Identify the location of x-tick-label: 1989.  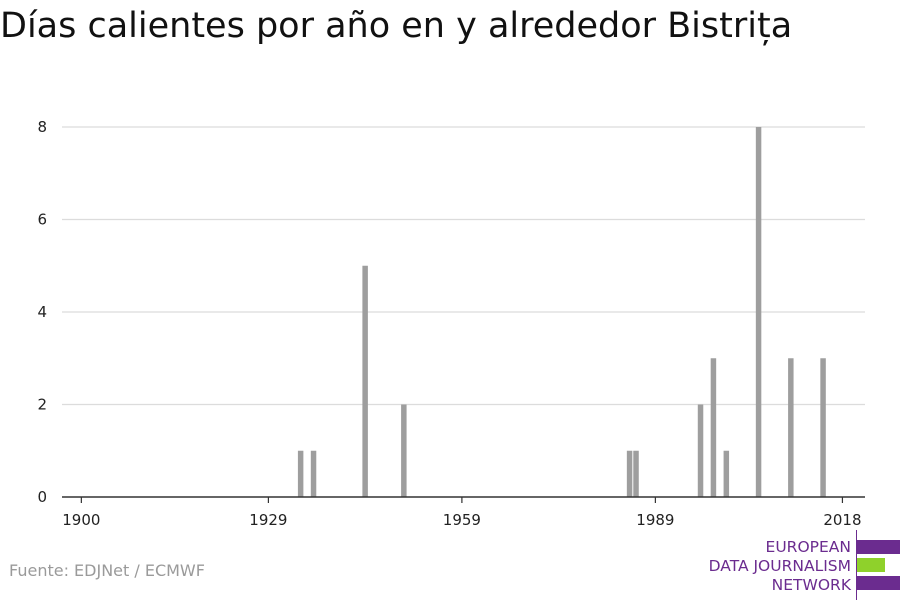
(655, 520).